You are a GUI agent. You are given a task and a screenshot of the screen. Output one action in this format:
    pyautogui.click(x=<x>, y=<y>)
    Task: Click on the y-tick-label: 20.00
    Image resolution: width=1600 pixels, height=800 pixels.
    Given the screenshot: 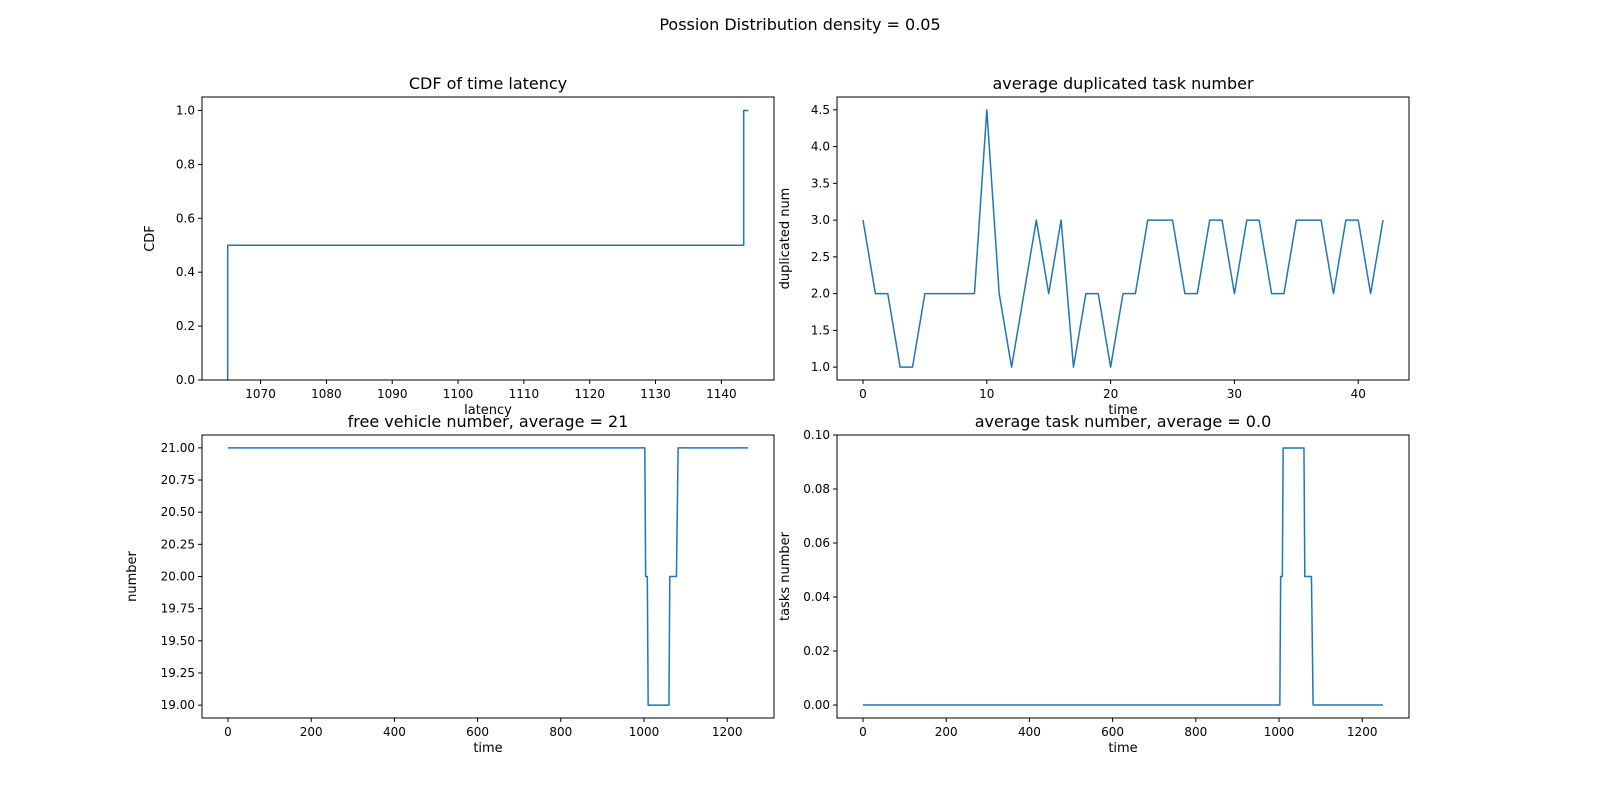 What is the action you would take?
    pyautogui.click(x=178, y=577)
    